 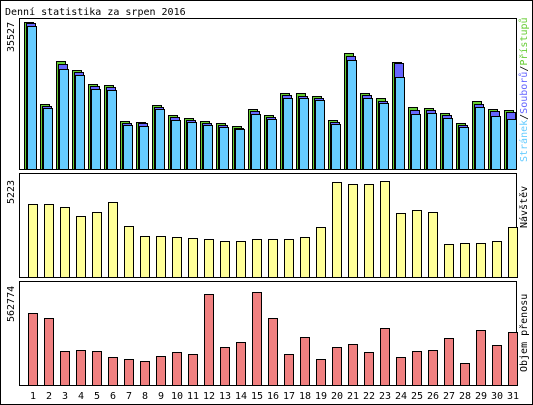 I want to click on x-label-day-25: 25, so click(x=417, y=396).